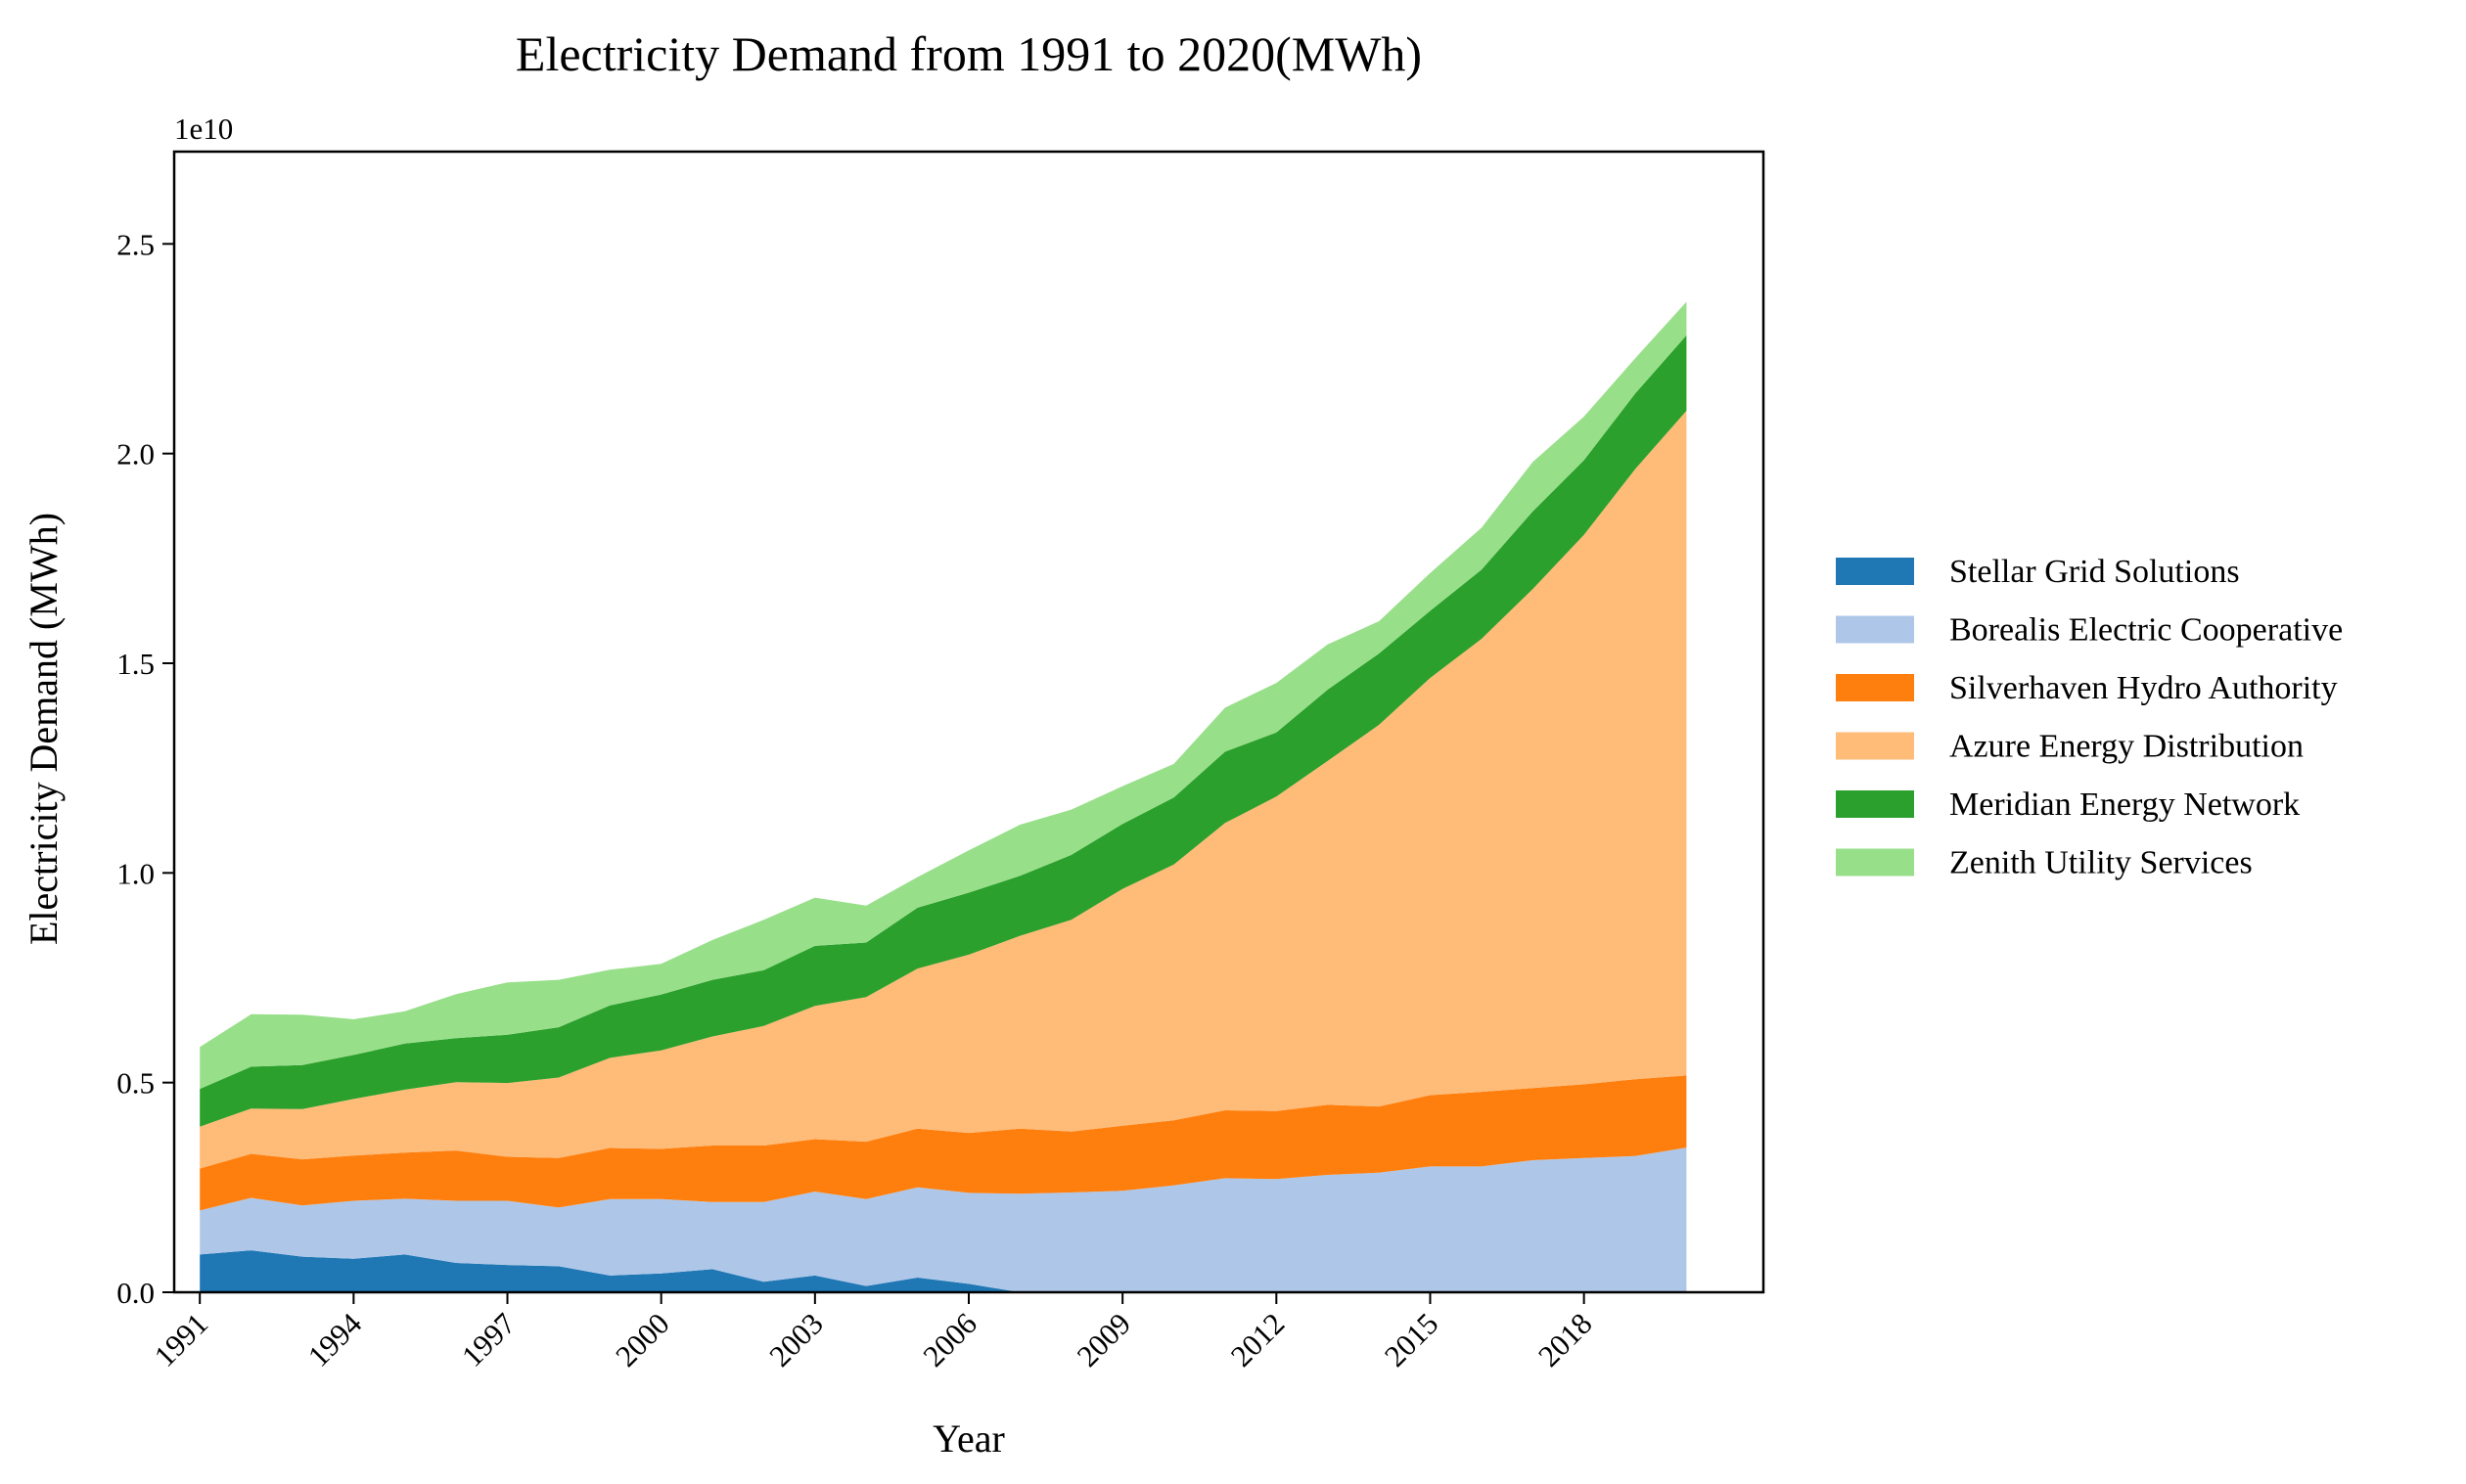  I want to click on x-tick-label: 1991, so click(181, 1339).